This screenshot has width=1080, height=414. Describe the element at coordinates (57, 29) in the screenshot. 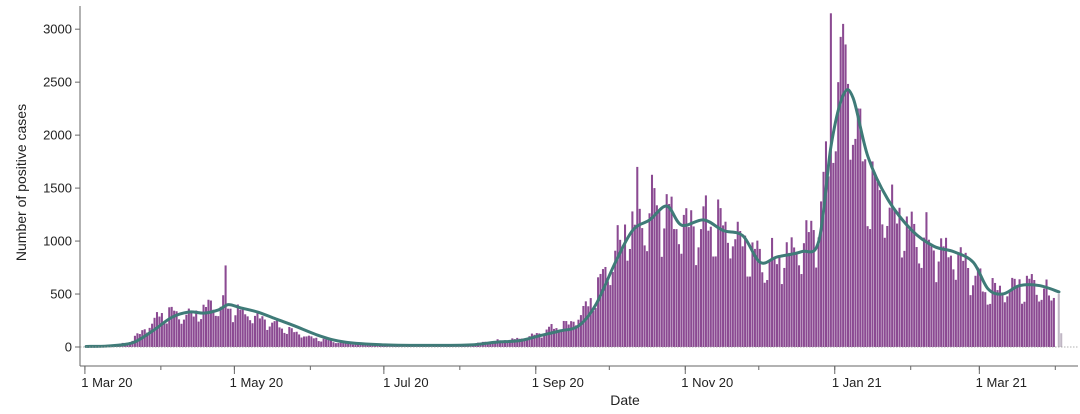

I see `y-tick-label: 3000` at that location.